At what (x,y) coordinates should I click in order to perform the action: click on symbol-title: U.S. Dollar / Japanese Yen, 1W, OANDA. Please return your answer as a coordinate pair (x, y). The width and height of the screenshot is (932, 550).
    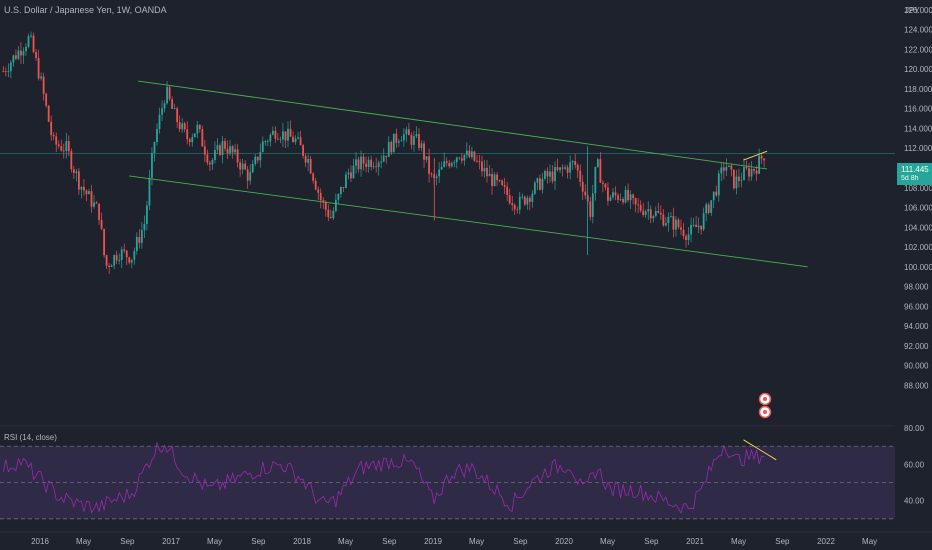
    Looking at the image, I should click on (85, 10).